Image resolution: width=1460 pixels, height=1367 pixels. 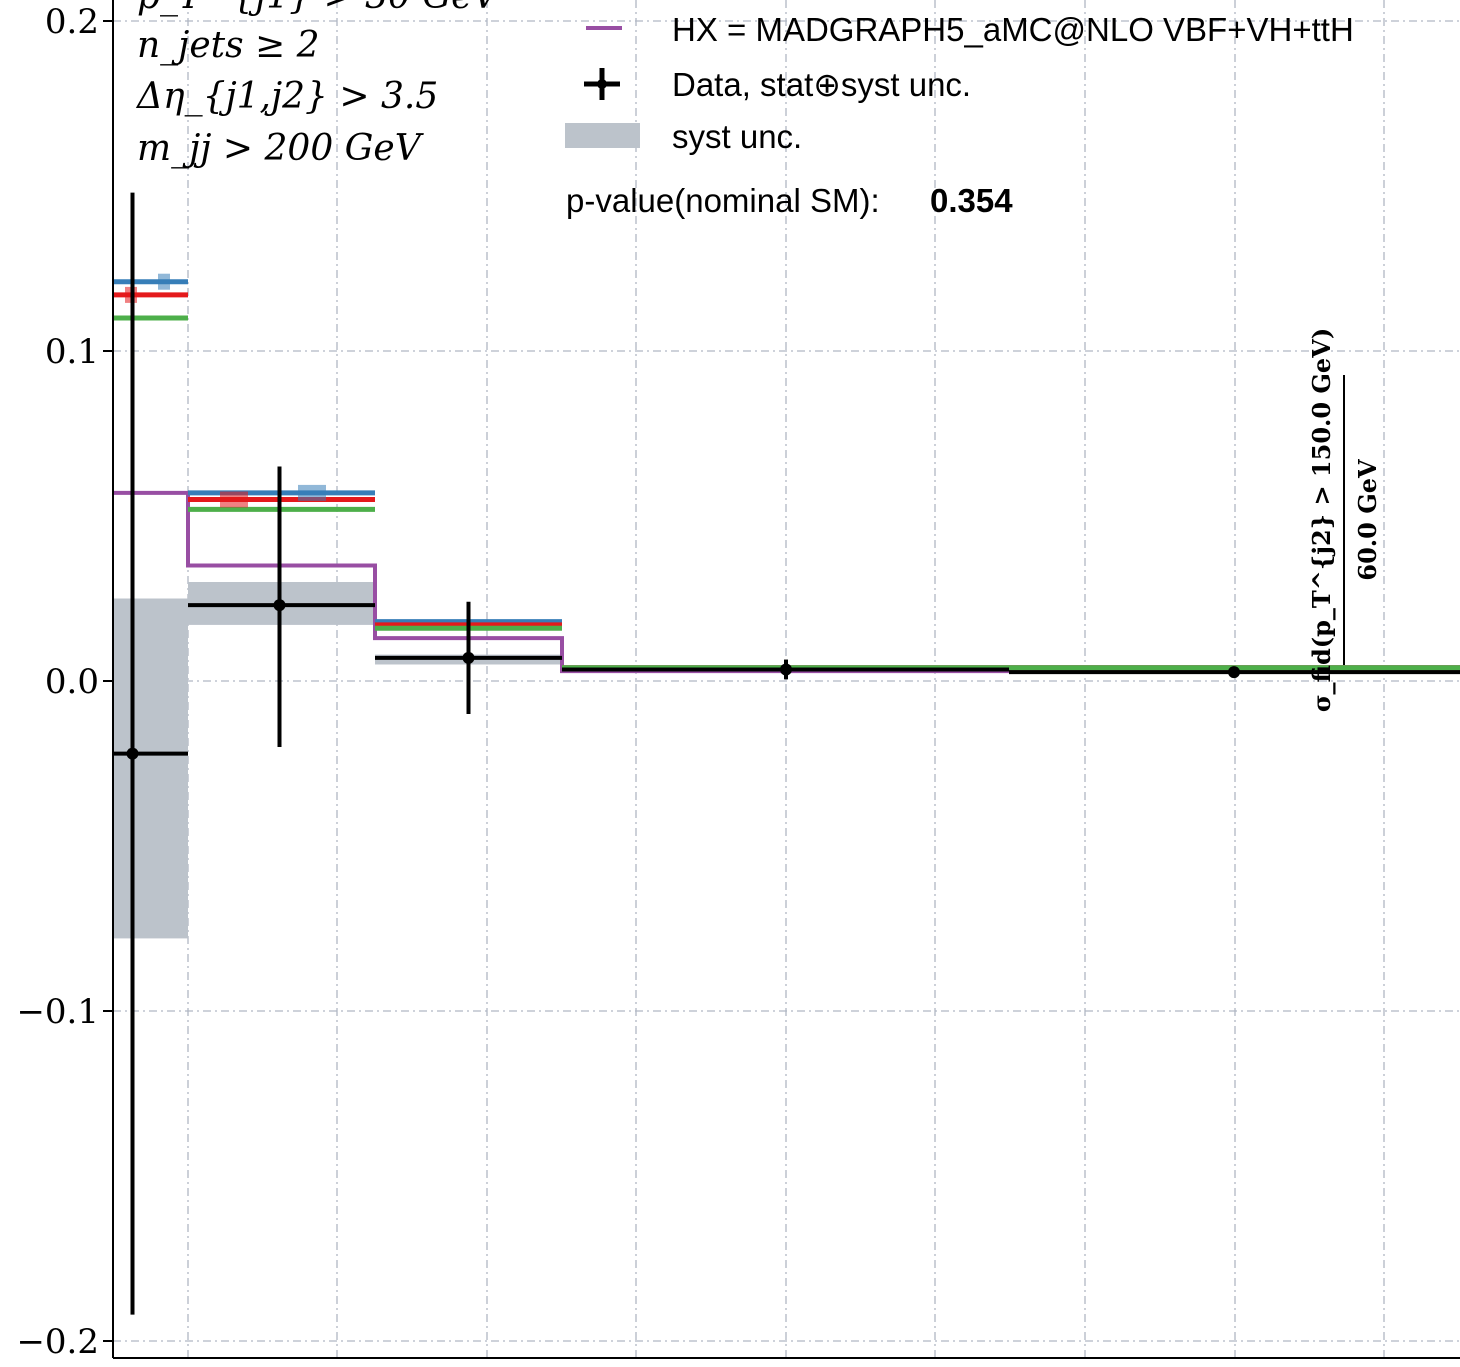 I want to click on legend-label-hx: HX = MADGRAPH5_aMC@NLO VBF+VH+ttH, so click(x=1013, y=29).